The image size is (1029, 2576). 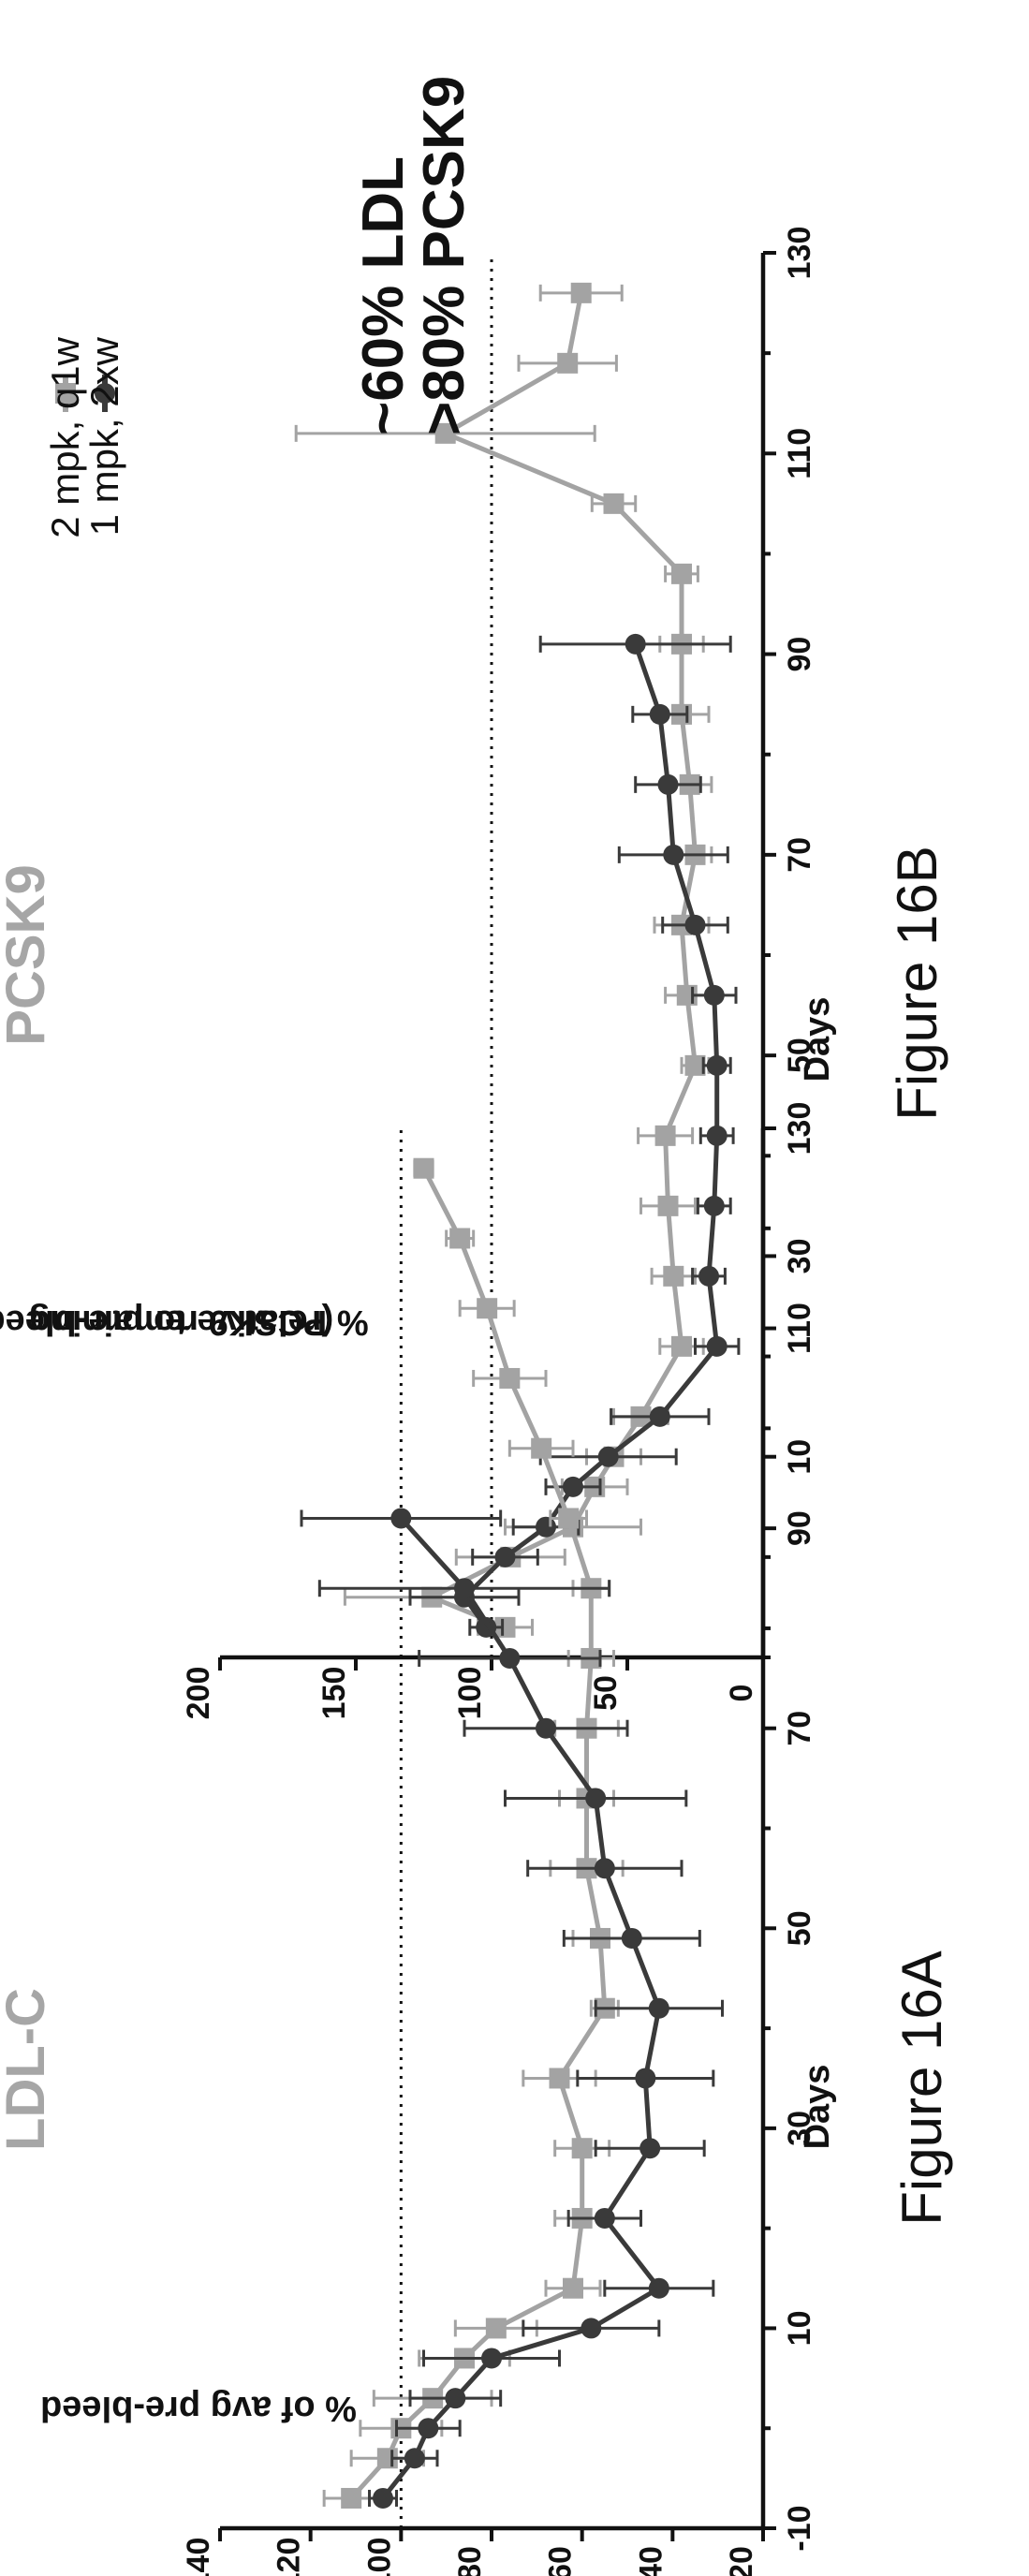 What do you see at coordinates (651, 2561) in the screenshot?
I see `ldl-c-y-tick-label: 40` at bounding box center [651, 2561].